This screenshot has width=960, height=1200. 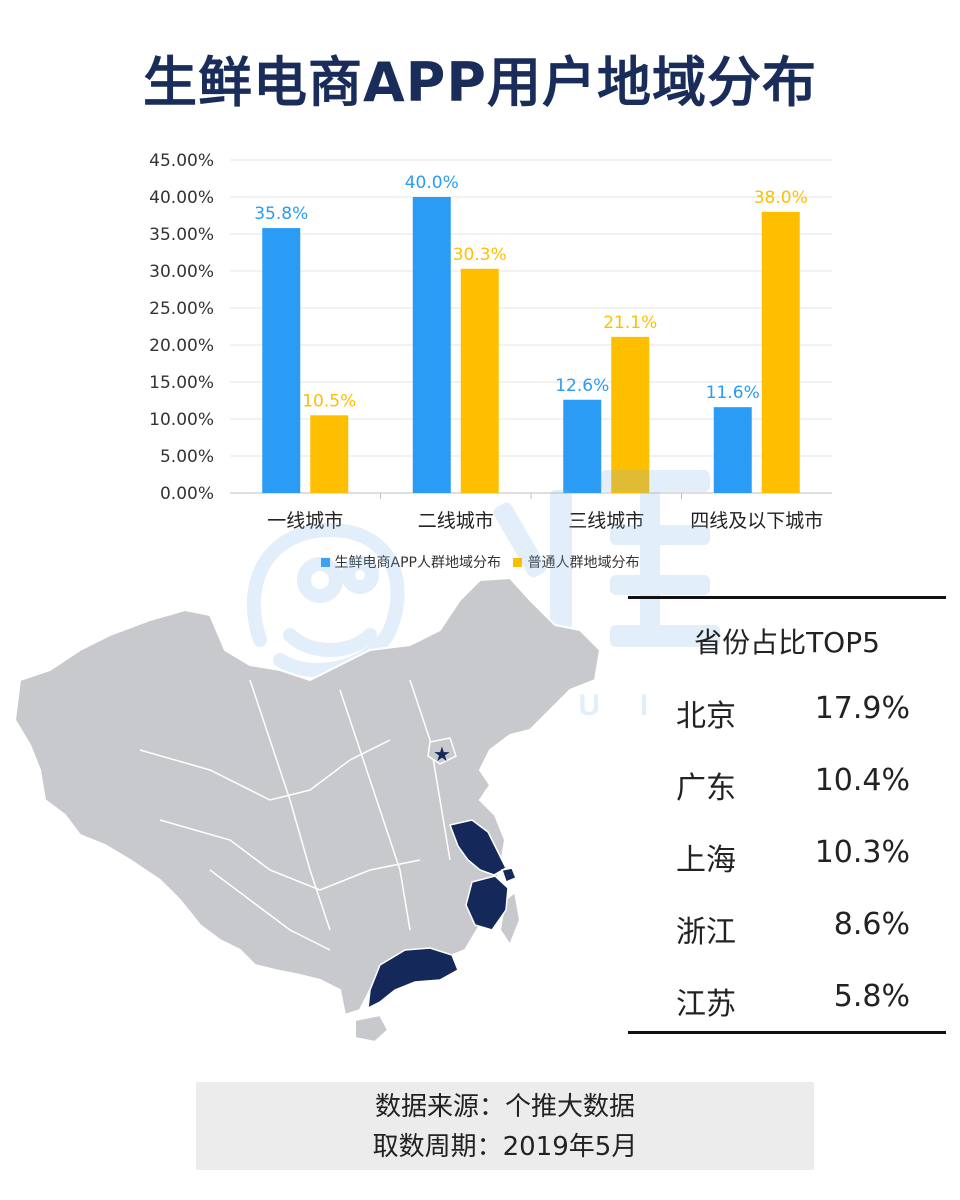 I want to click on highlight-guangdong, so click(x=413, y=978).